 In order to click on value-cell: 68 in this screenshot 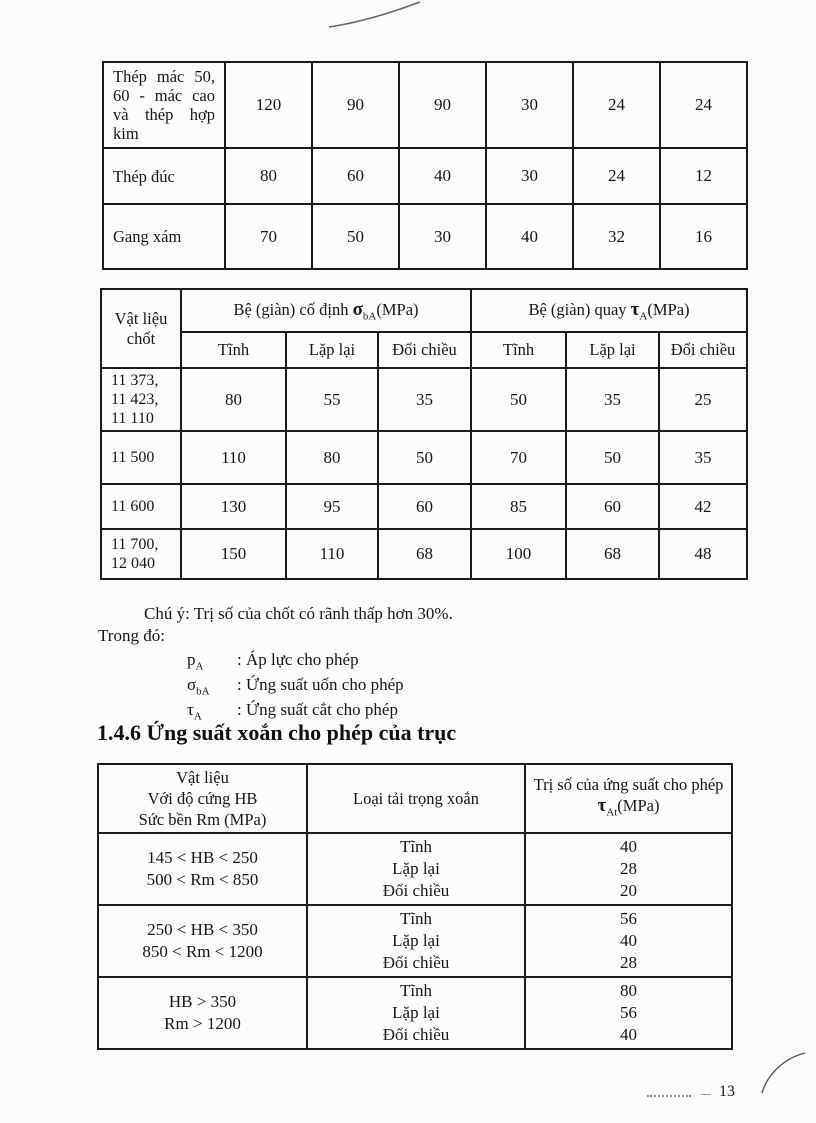, I will do `click(424, 554)`.